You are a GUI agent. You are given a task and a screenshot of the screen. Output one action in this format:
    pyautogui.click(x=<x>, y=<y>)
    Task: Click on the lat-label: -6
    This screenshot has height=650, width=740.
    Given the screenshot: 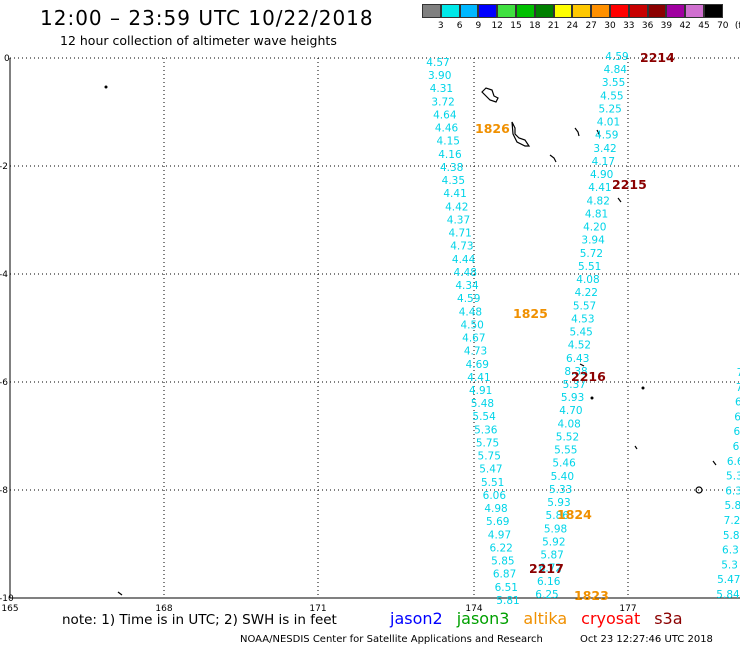 What is the action you would take?
    pyautogui.click(x=4, y=383)
    